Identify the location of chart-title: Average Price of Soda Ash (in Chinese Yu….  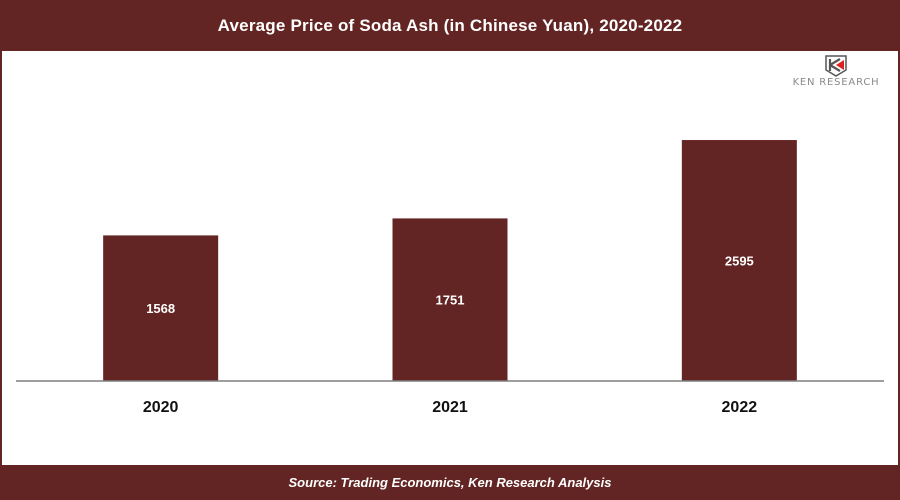
(450, 25).